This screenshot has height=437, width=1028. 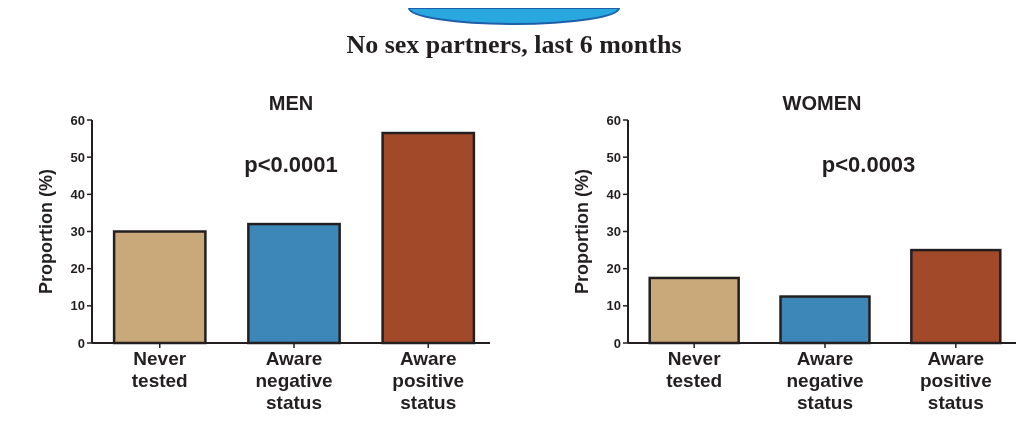 I want to click on annotation: p<0.0003, so click(x=868, y=165).